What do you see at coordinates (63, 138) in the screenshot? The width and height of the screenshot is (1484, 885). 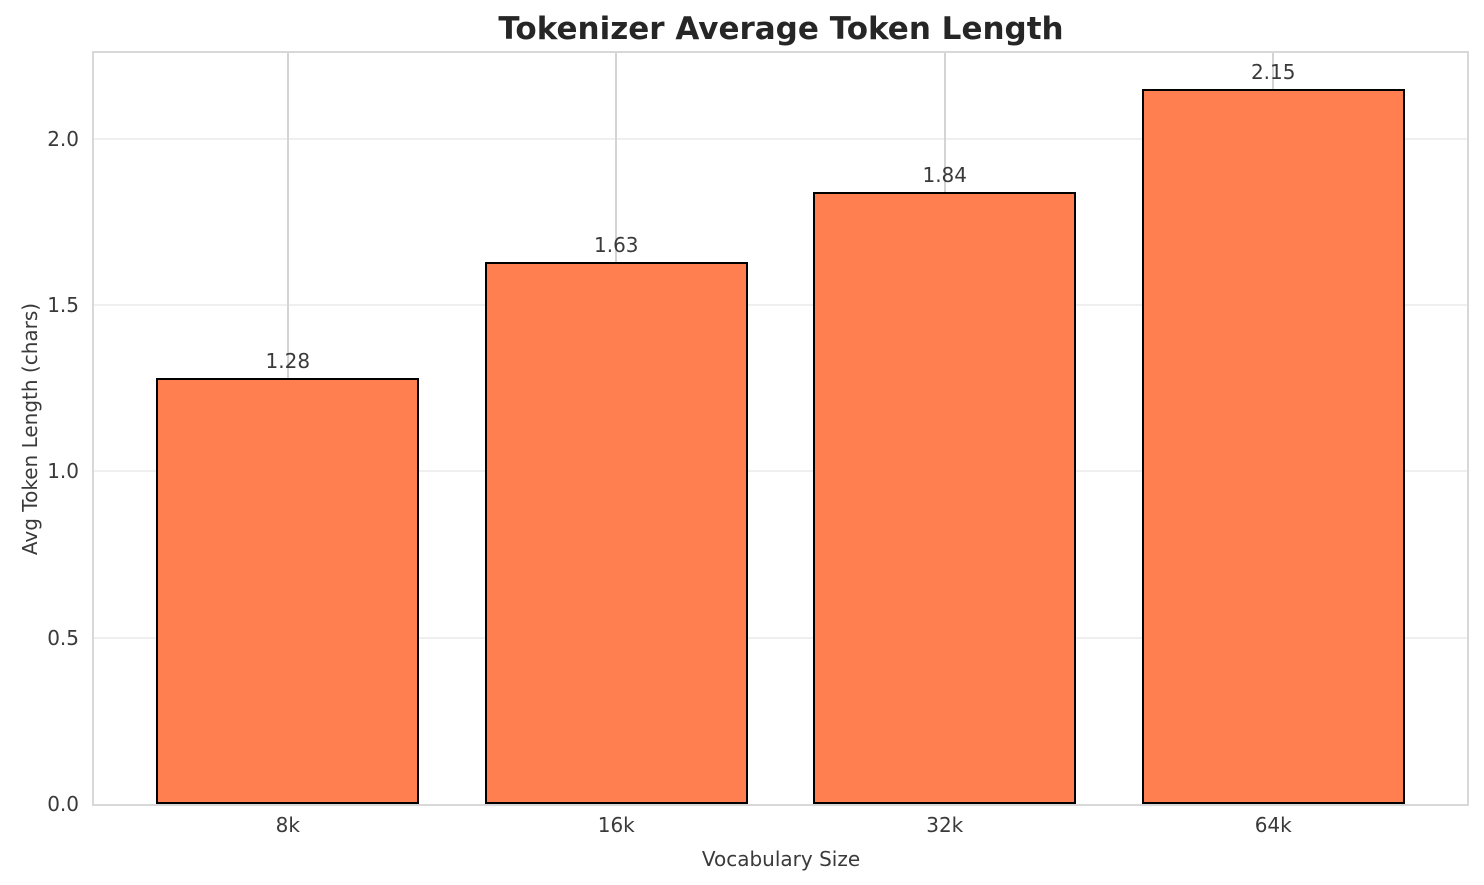 I see `y-tick-label: 2.0` at bounding box center [63, 138].